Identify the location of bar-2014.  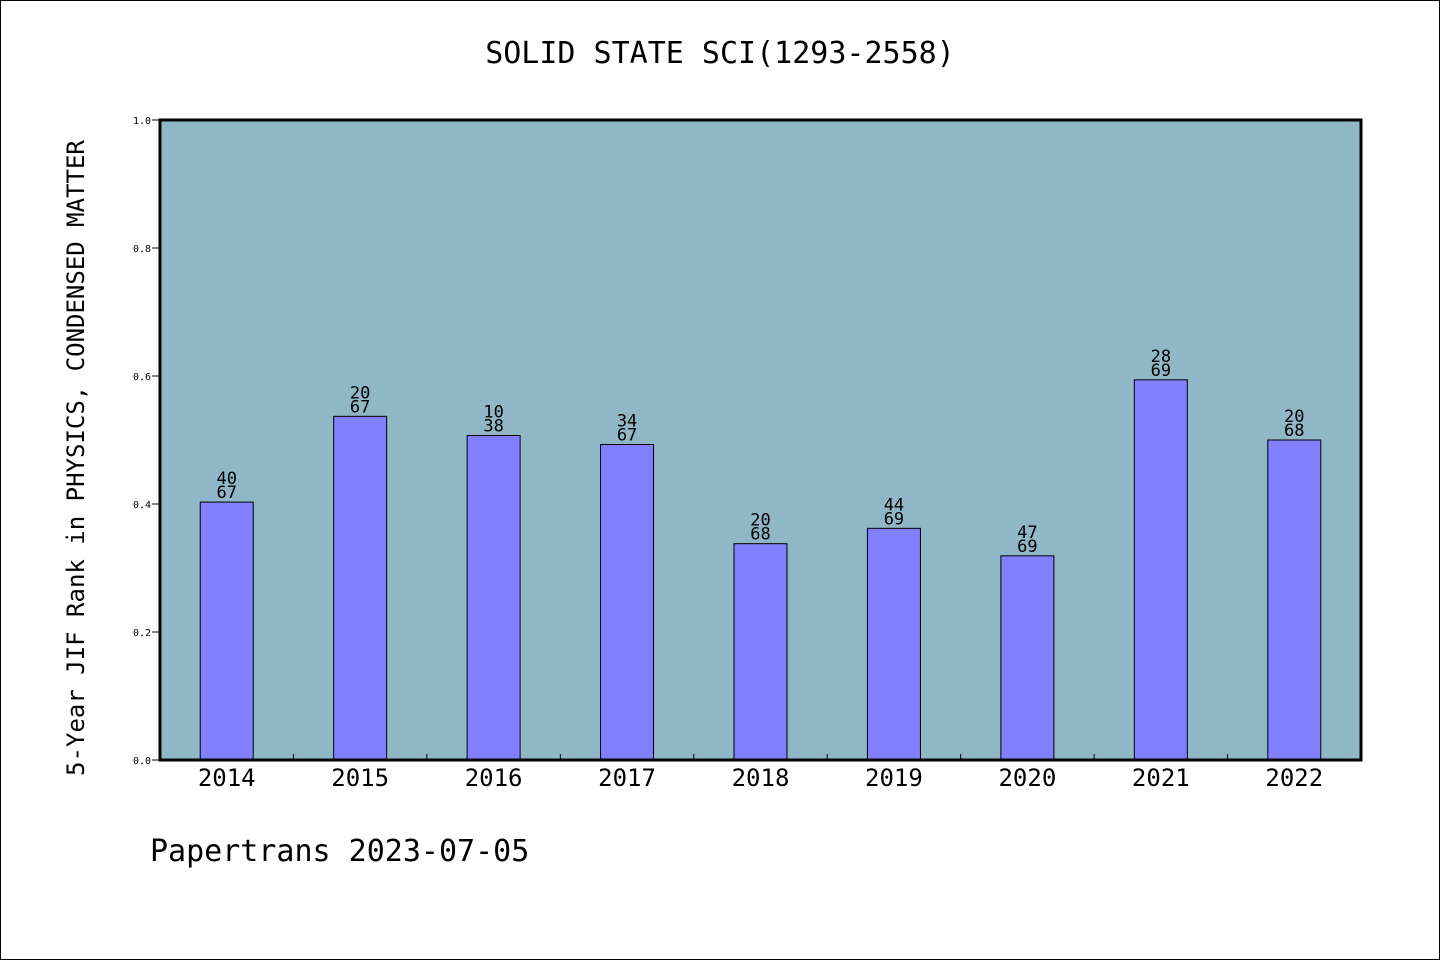
(226, 631).